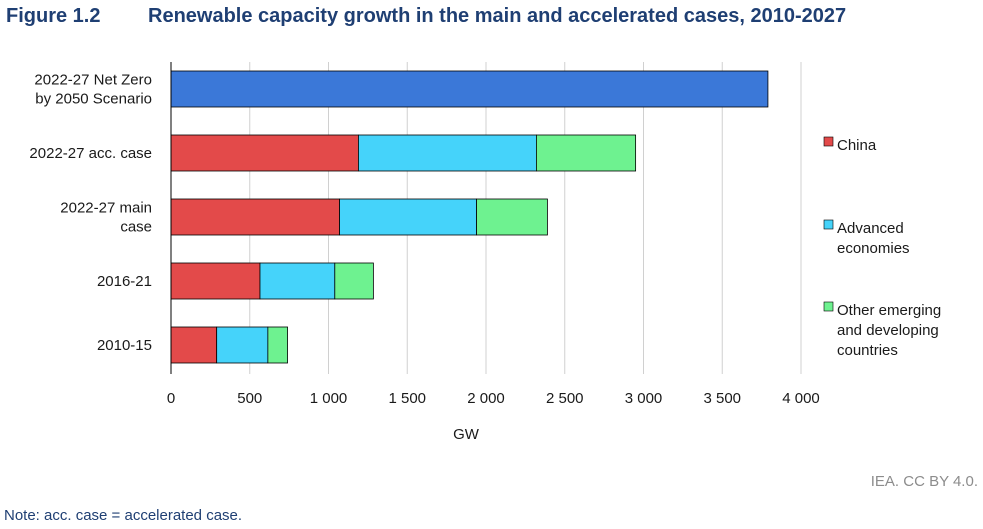 This screenshot has height=529, width=983. What do you see at coordinates (889, 310) in the screenshot?
I see `legend-label: Other emerging` at bounding box center [889, 310].